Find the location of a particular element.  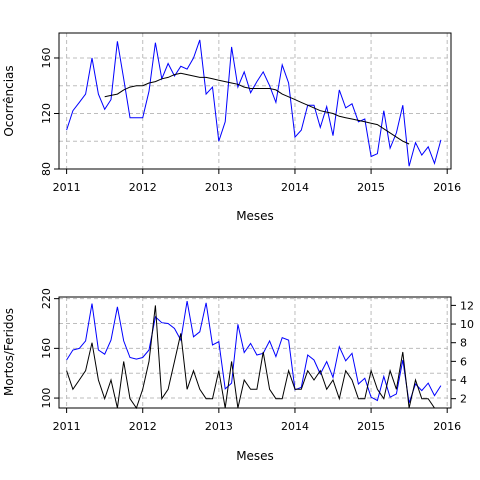

occurrences-x-tick-label: 2016 is located at coordinates (447, 187).